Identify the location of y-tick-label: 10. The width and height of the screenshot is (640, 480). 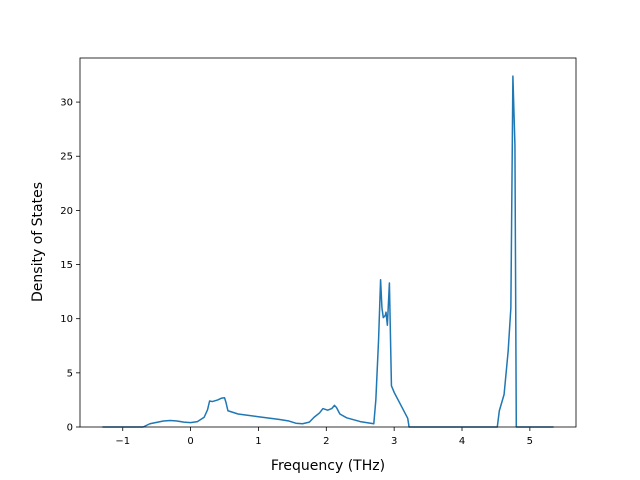
(66, 319).